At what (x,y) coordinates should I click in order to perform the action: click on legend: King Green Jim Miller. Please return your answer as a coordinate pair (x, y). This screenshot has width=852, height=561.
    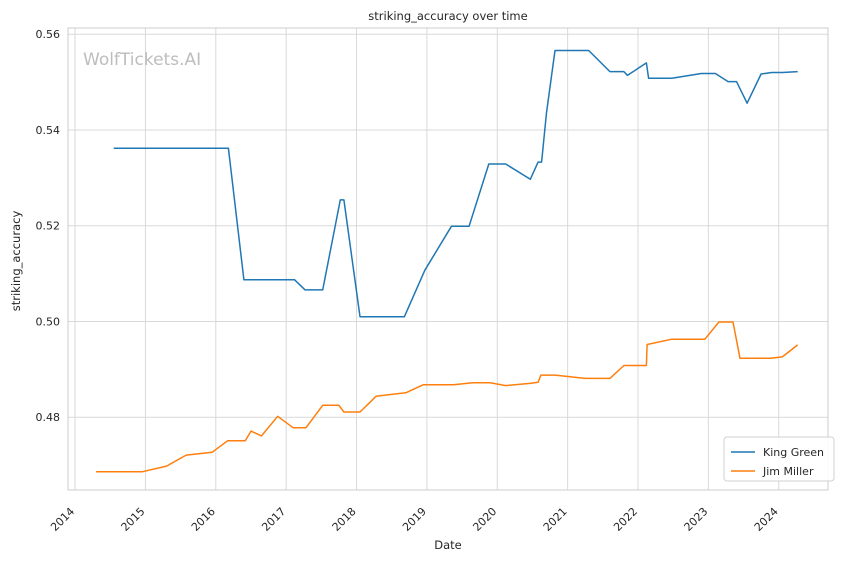
    Looking at the image, I should click on (779, 459).